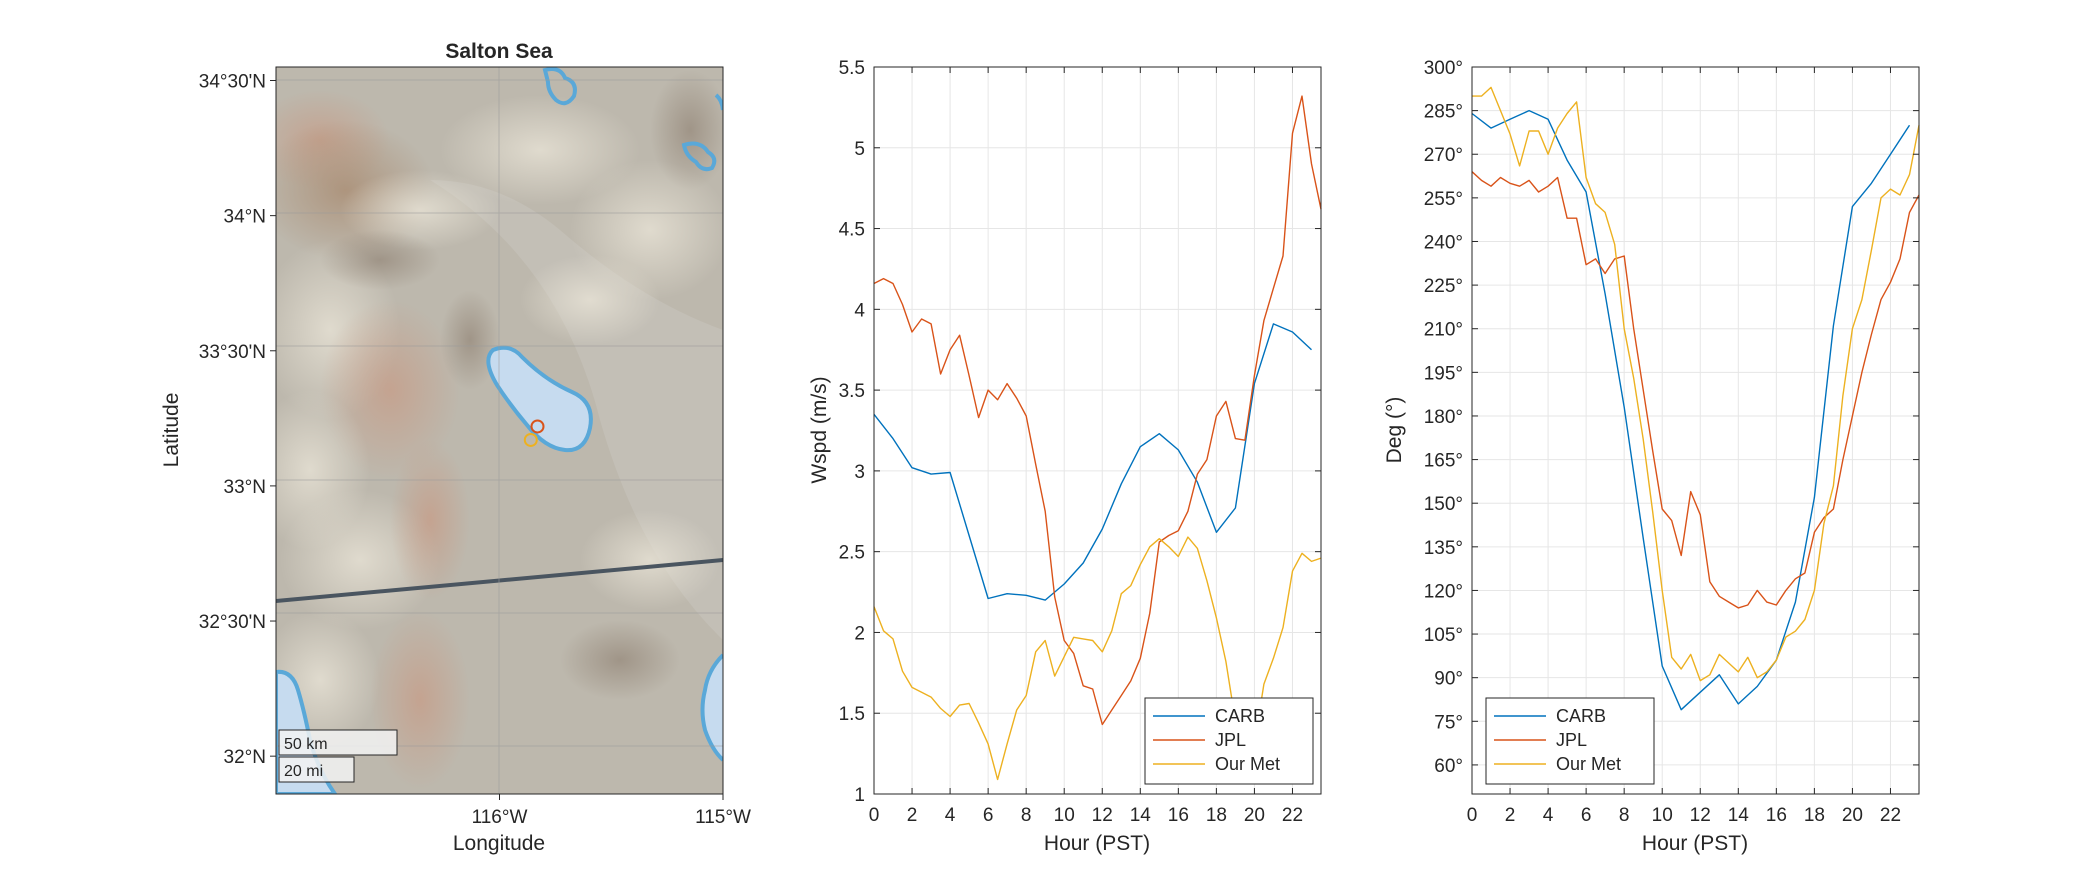 Image resolution: width=2100 pixels, height=879 pixels. I want to click on map-title: Salton Sea, so click(499, 51).